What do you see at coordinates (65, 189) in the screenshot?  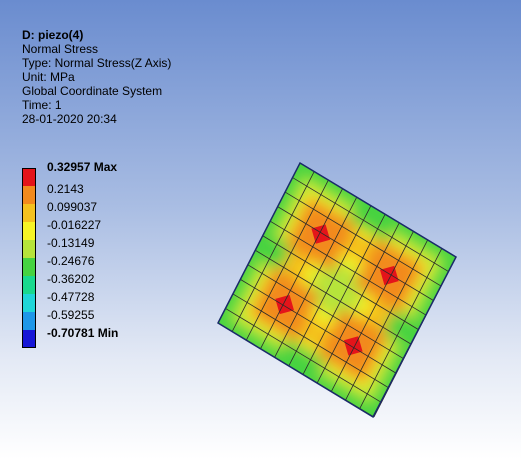 I see `legend-label: 0.2143` at bounding box center [65, 189].